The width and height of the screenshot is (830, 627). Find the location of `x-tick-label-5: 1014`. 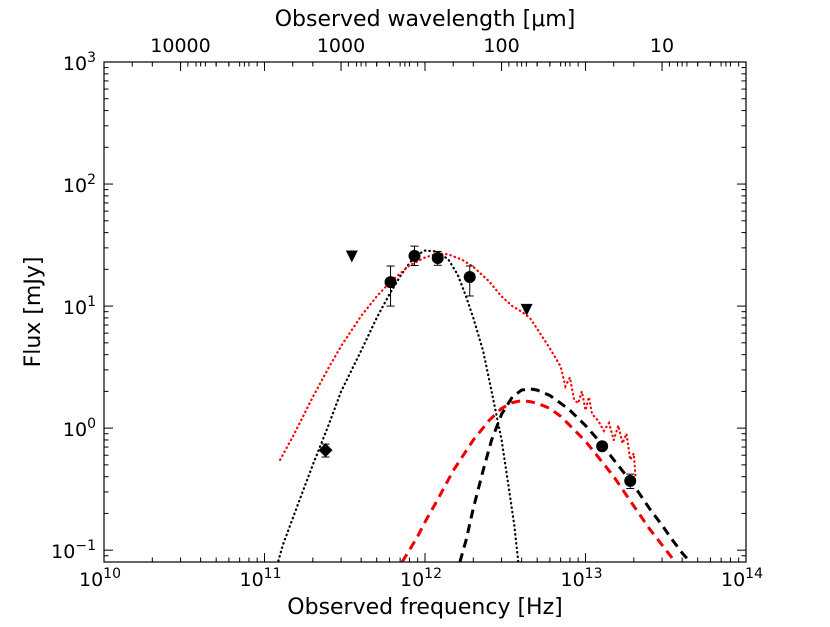

x-tick-label-5: 1014 is located at coordinates (742, 578).